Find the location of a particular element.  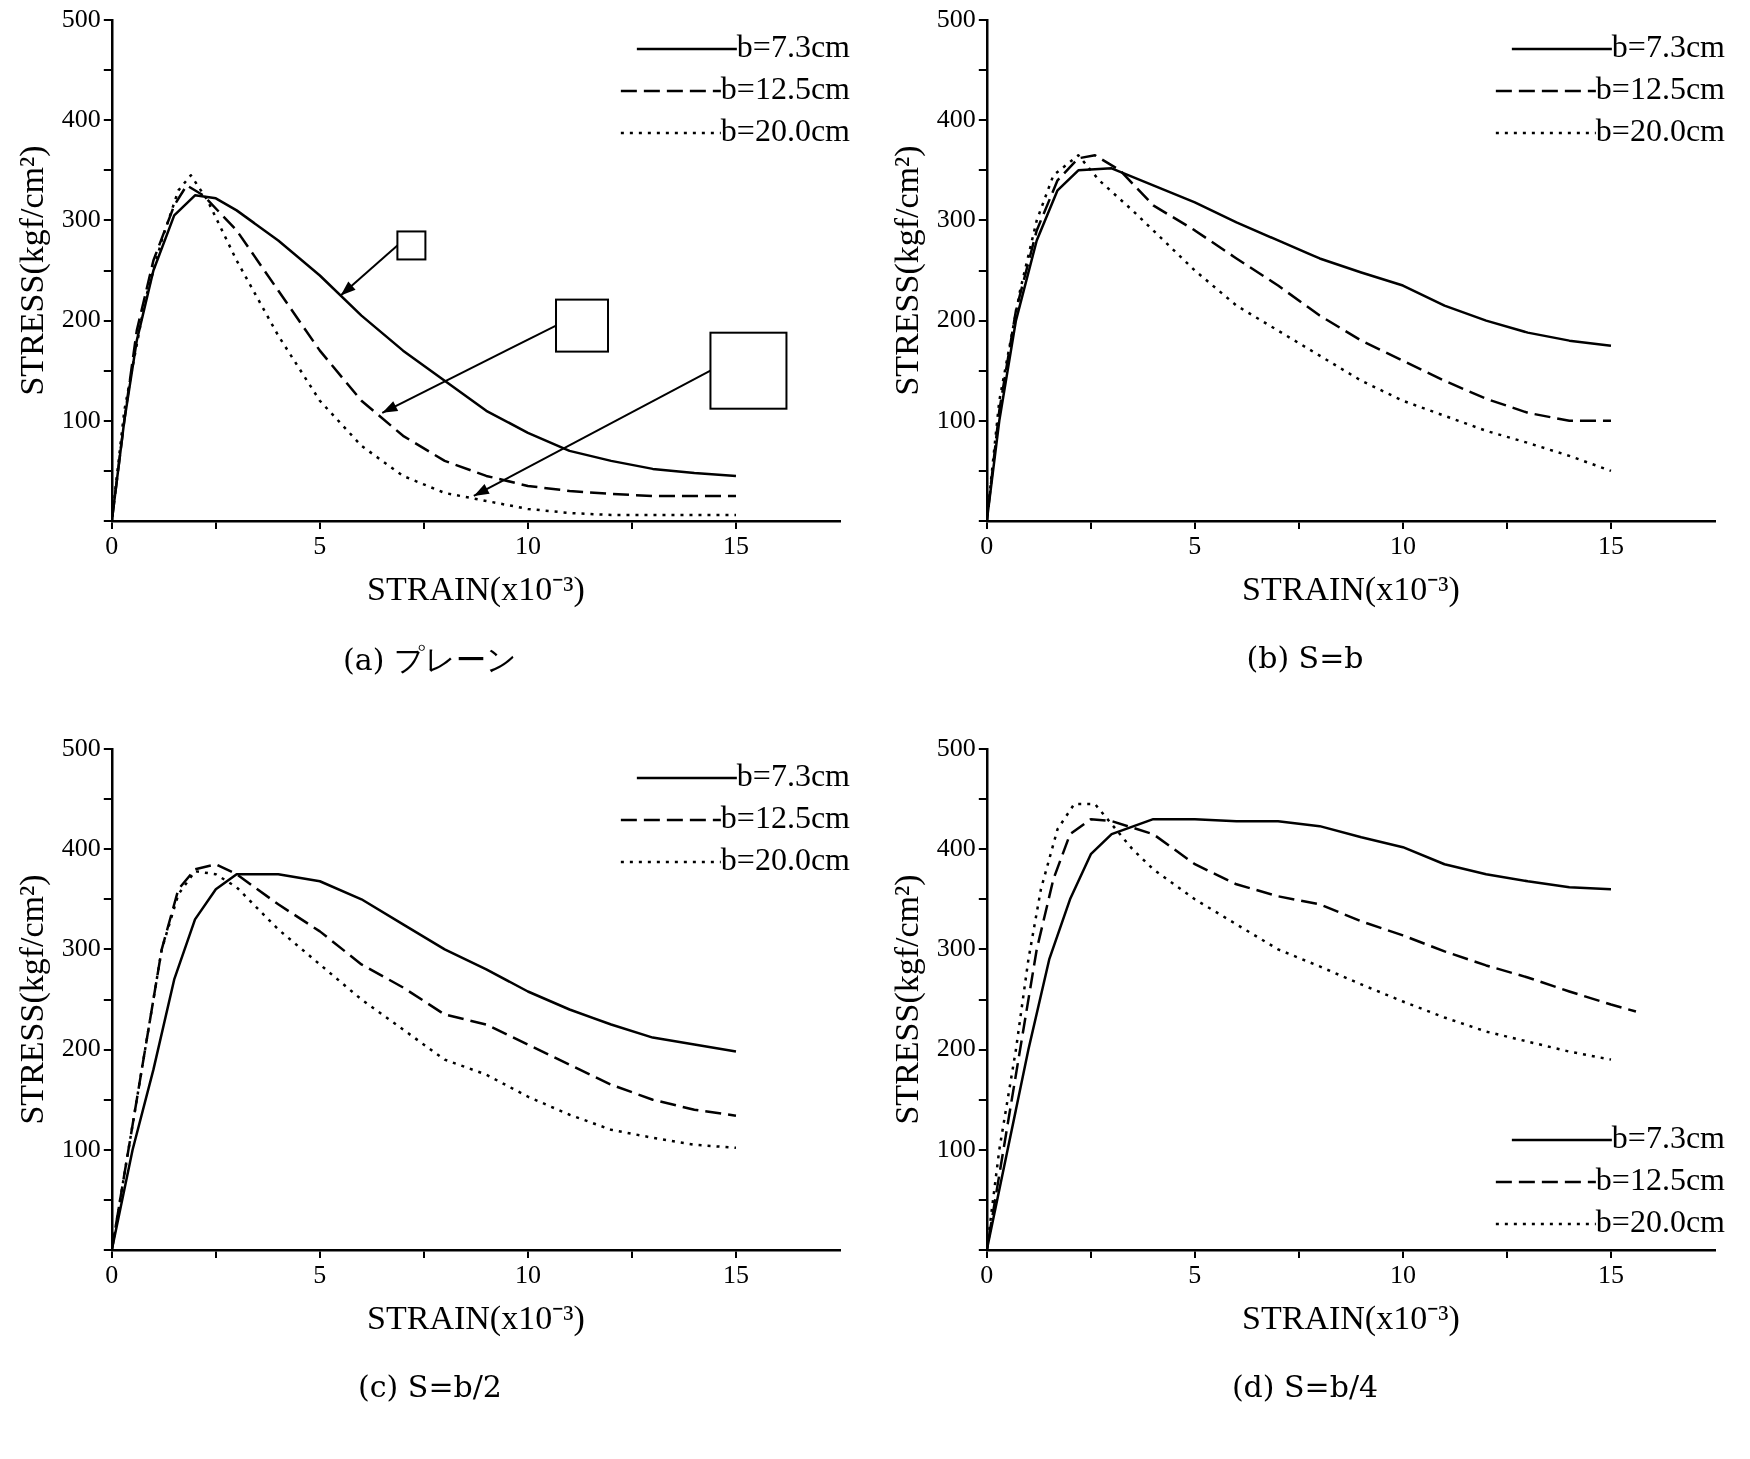

text: (d) S=b/4 is located at coordinates (1305, 1386).